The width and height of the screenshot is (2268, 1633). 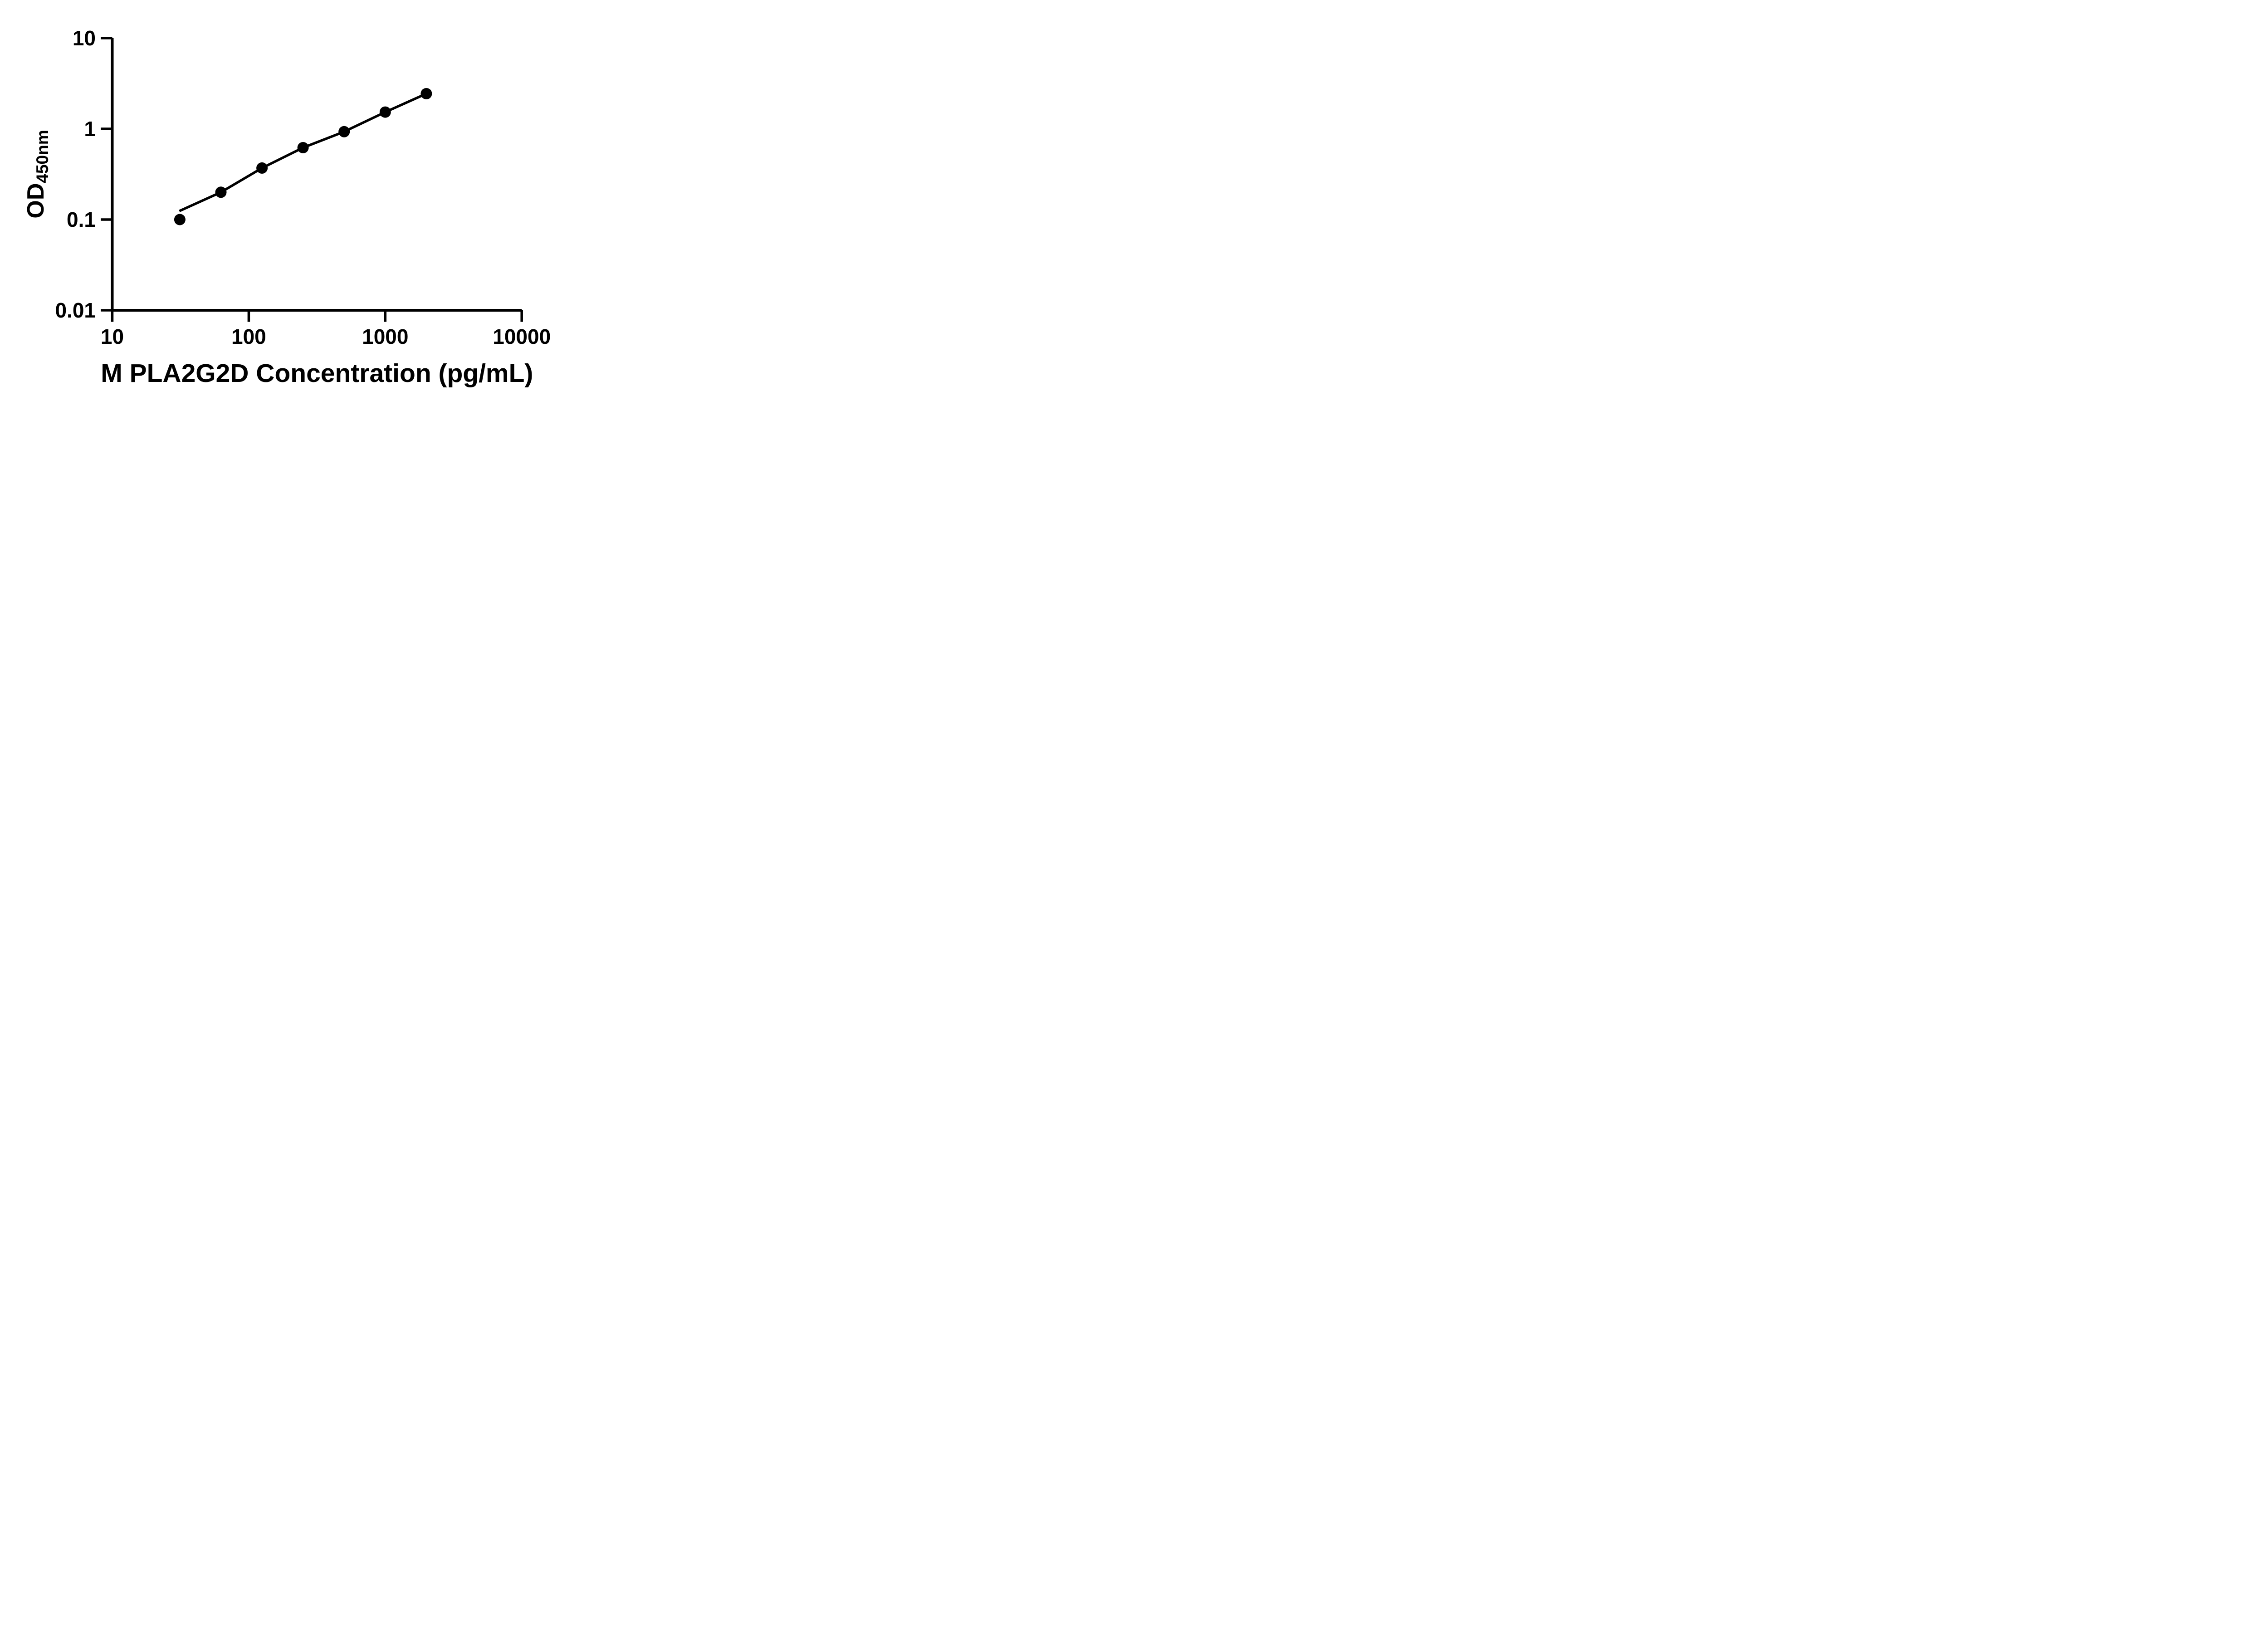 I want to click on y-axis-tick-label: 1, so click(x=90, y=129).